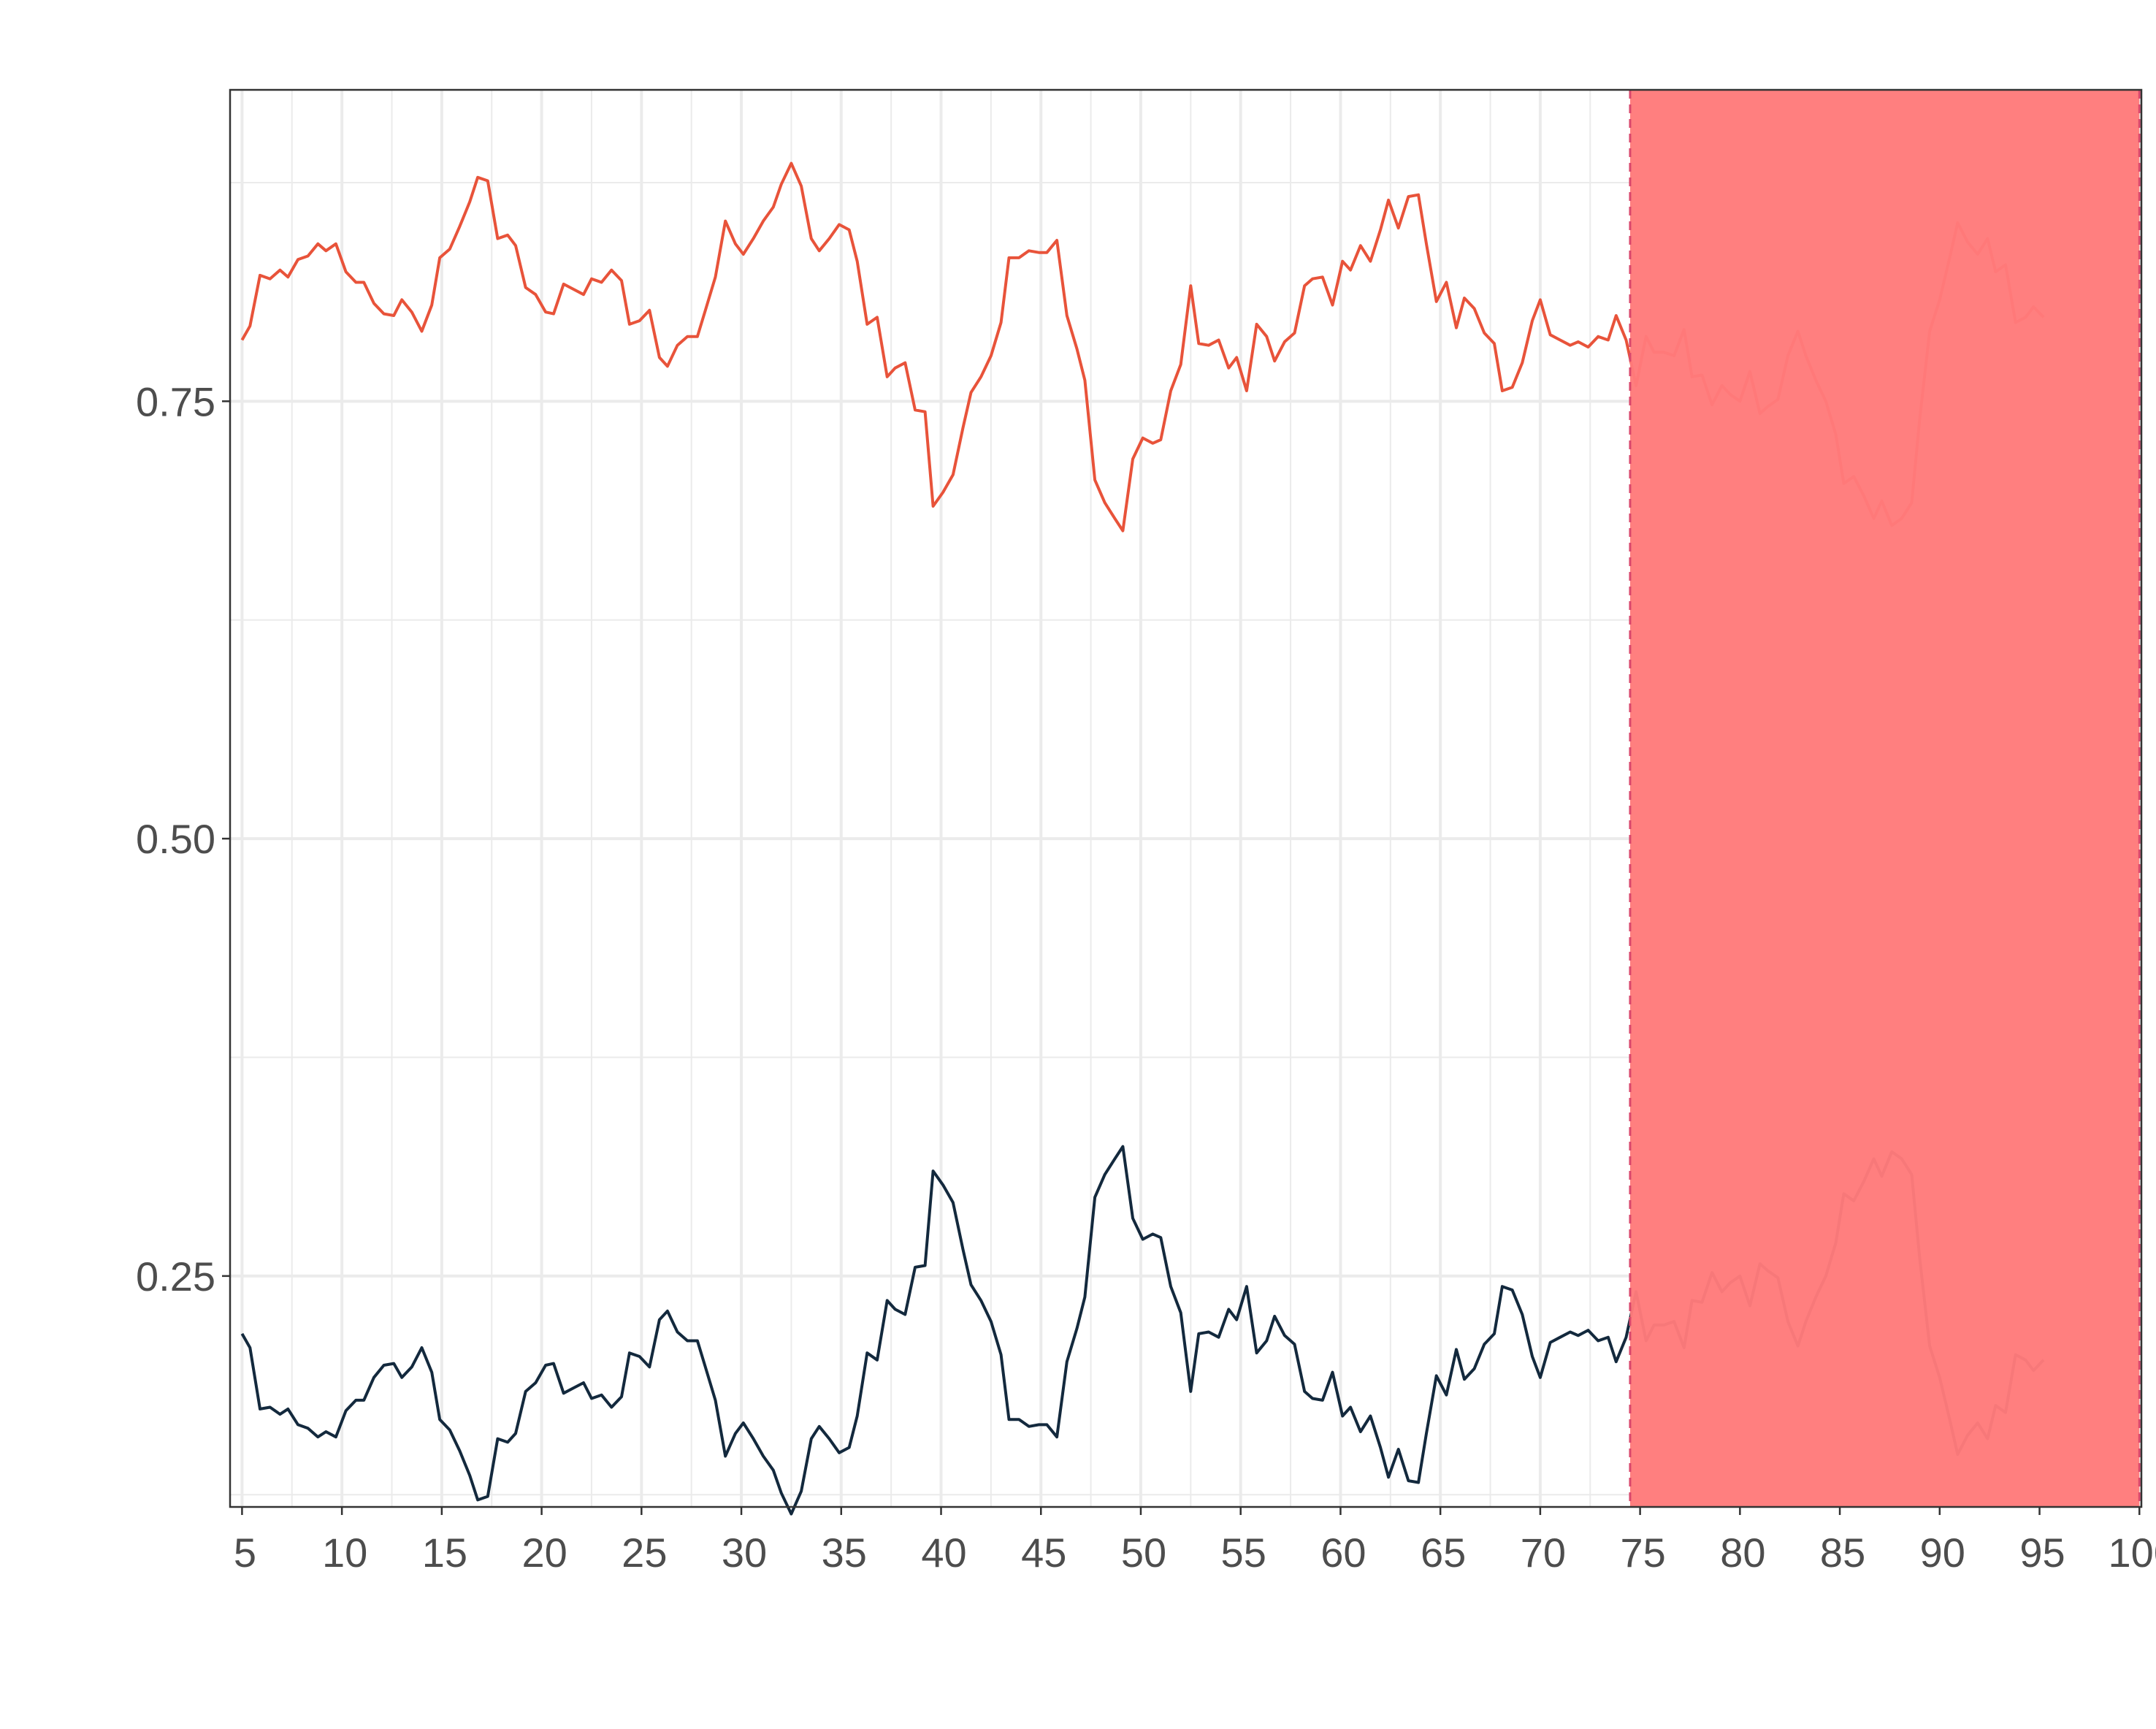  What do you see at coordinates (1843, 1553) in the screenshot?
I see `x-tick-label: 85` at bounding box center [1843, 1553].